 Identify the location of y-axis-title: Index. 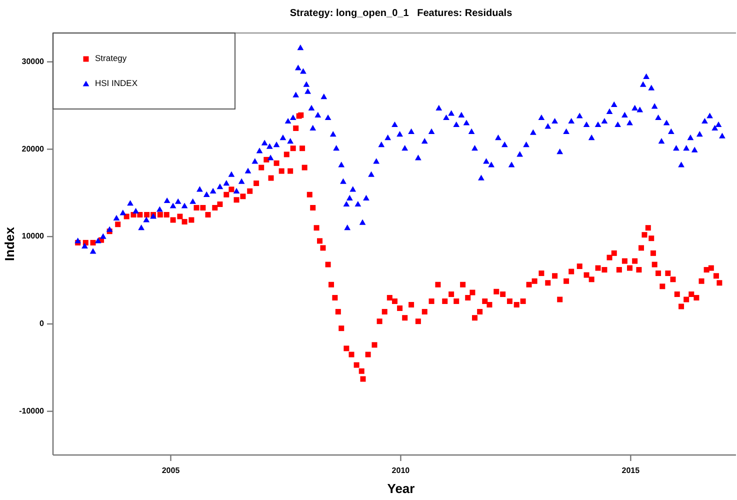
(9, 243).